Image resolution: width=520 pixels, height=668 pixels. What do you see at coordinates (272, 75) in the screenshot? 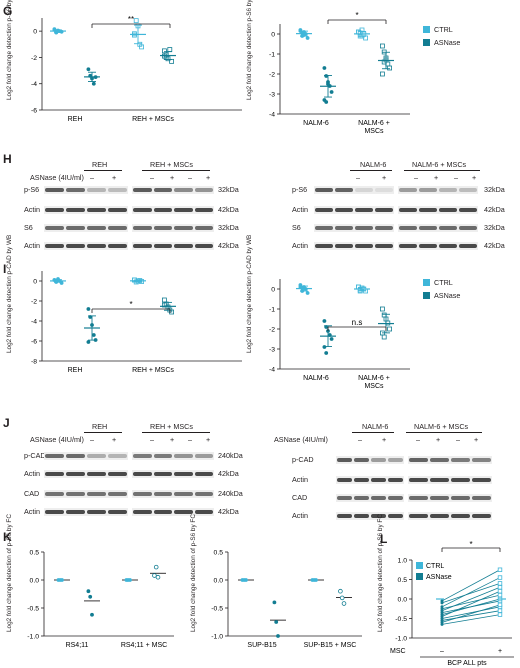
I see `y-tick-label: -2` at bounding box center [272, 75].